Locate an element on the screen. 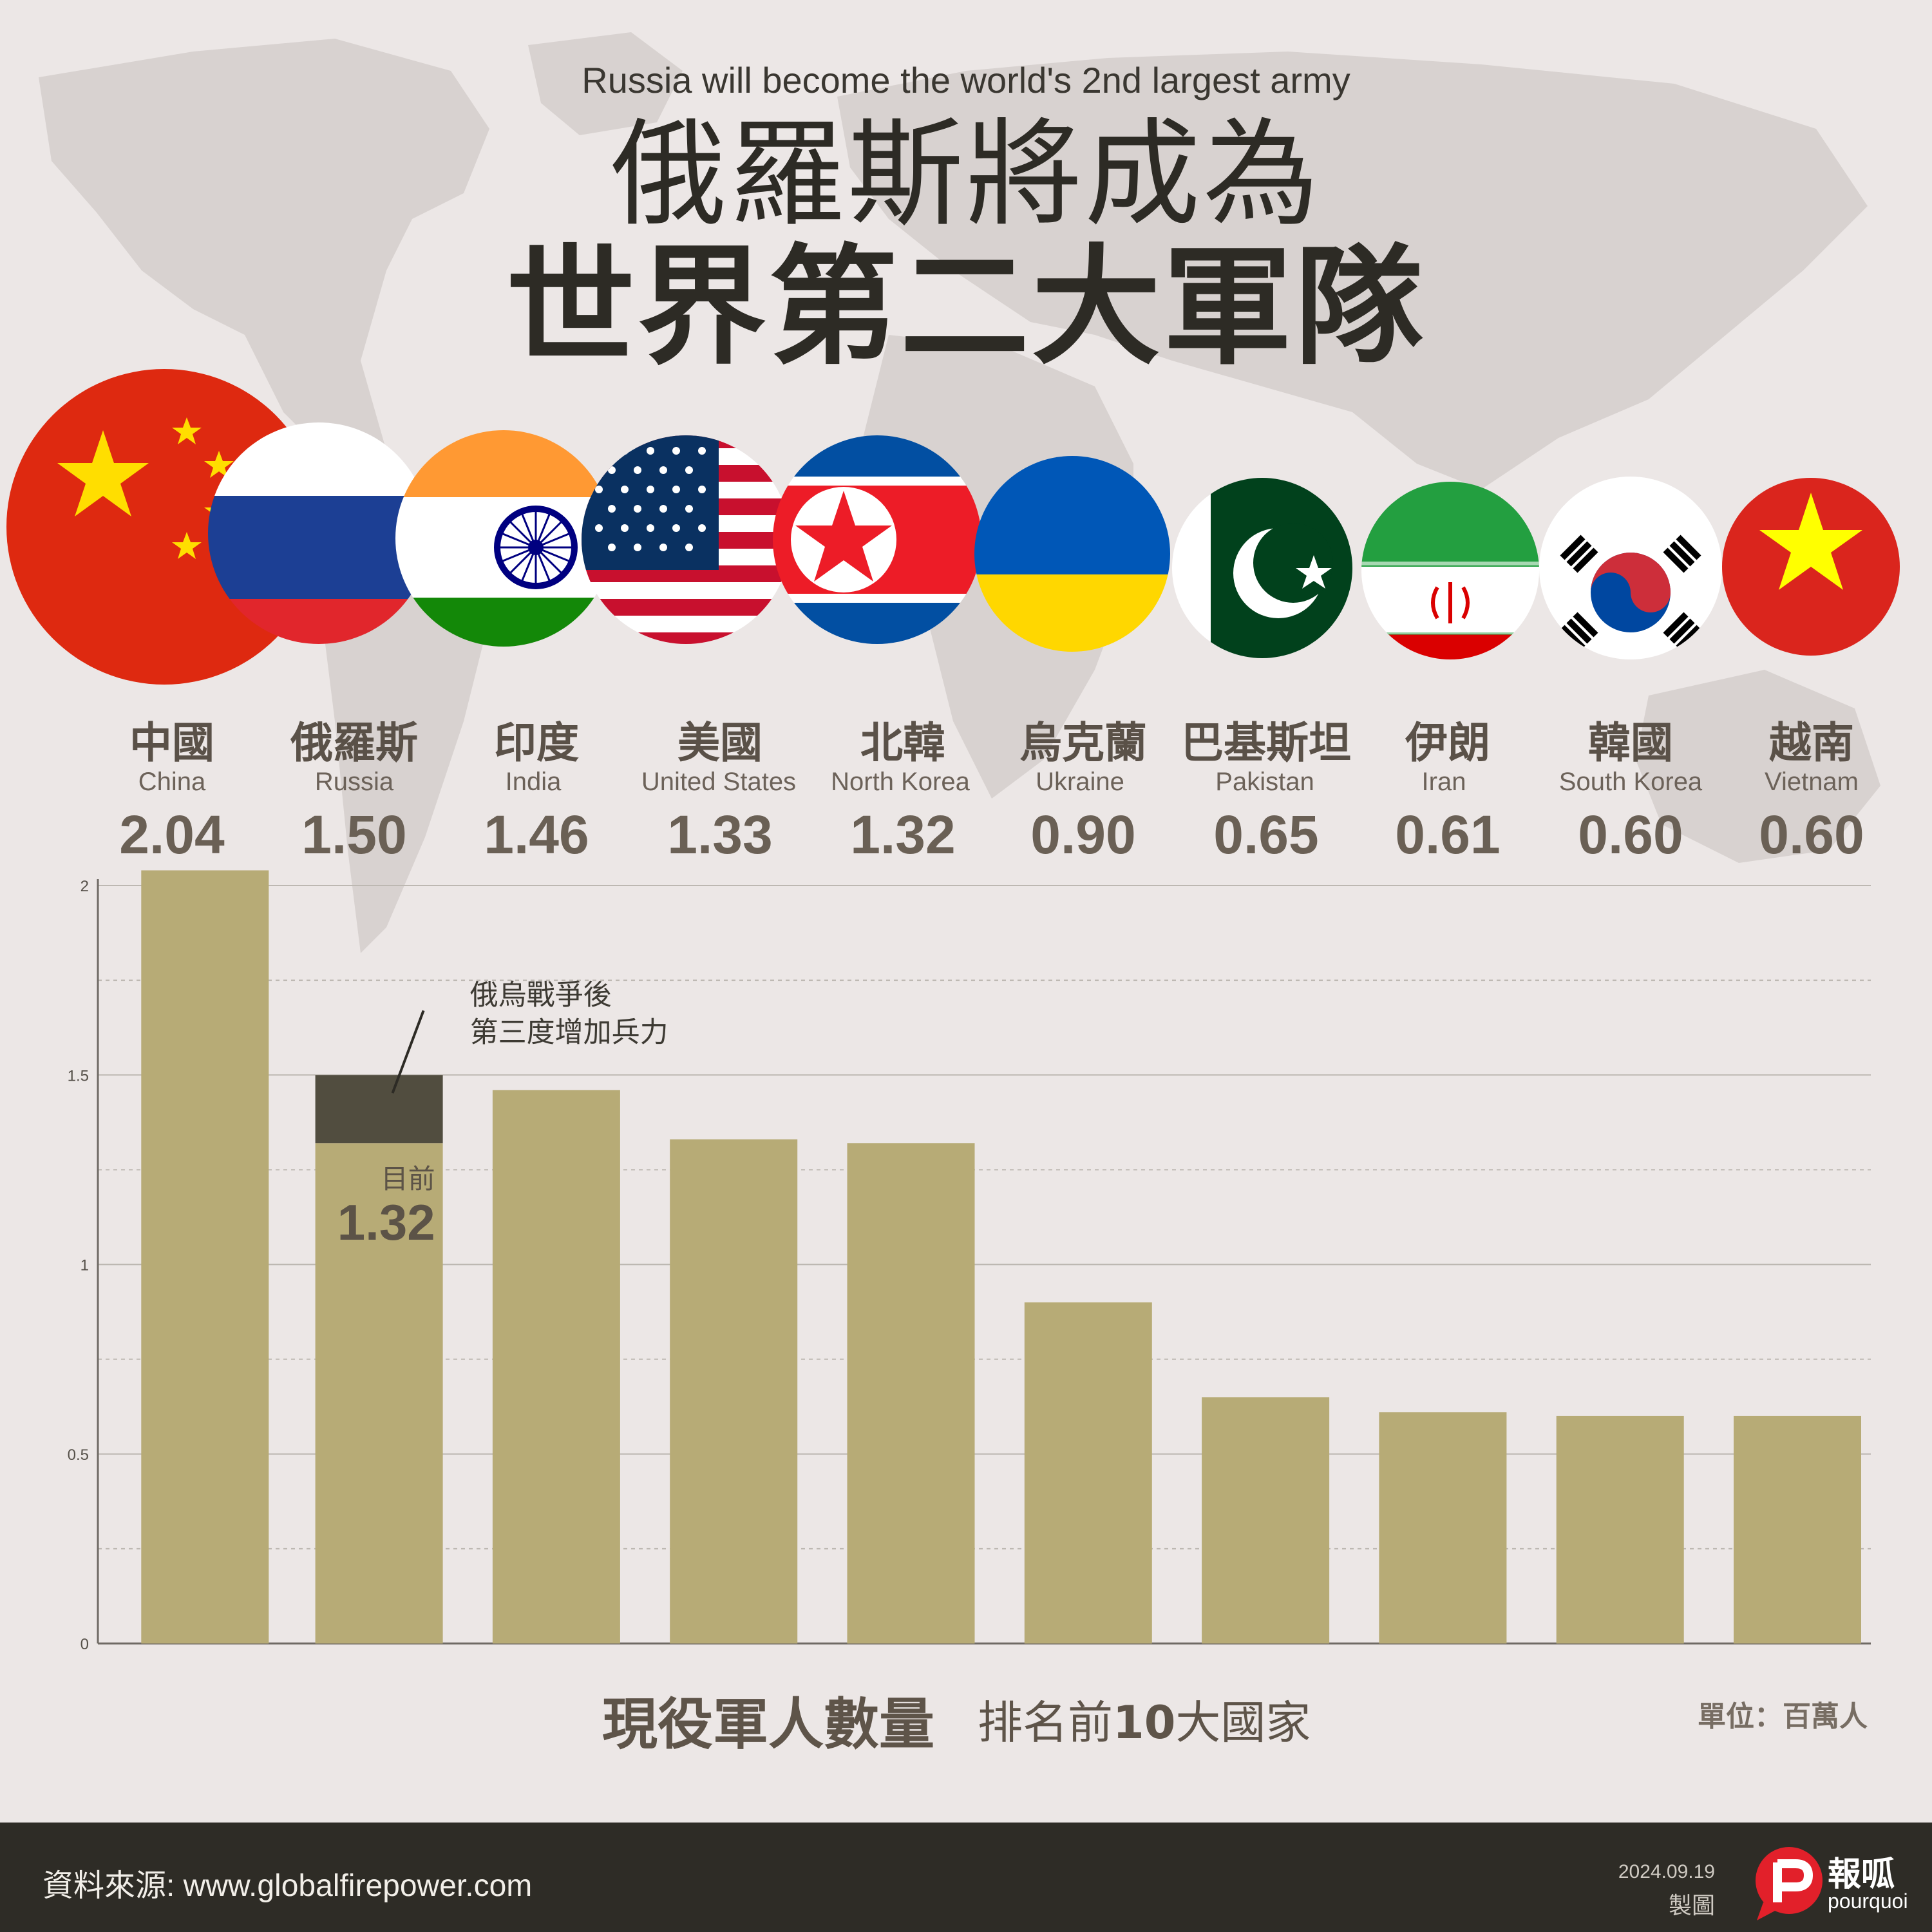  country-value: 1.32 is located at coordinates (903, 835).